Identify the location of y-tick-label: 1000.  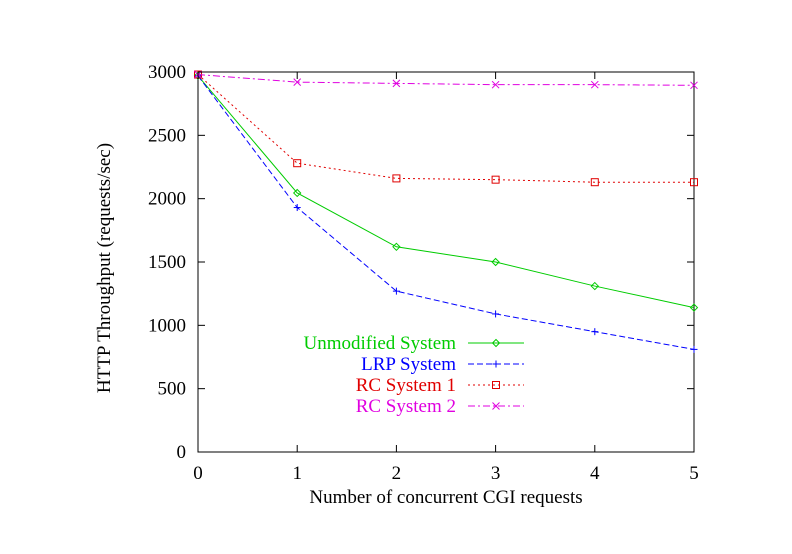
(167, 325).